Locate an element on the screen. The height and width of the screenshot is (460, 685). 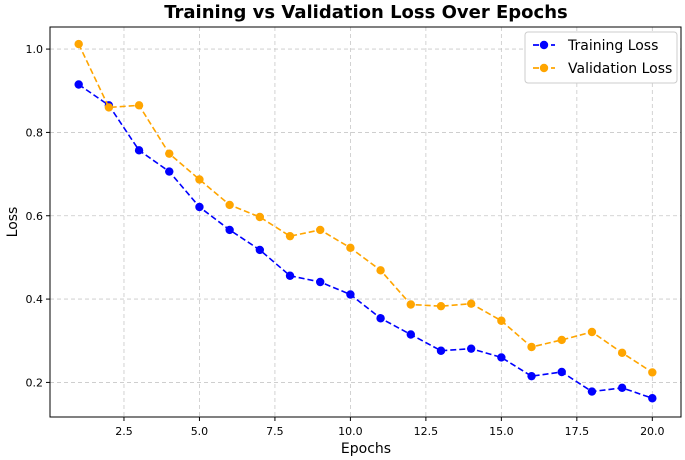
x-axis-label: Epochs is located at coordinates (366, 449).